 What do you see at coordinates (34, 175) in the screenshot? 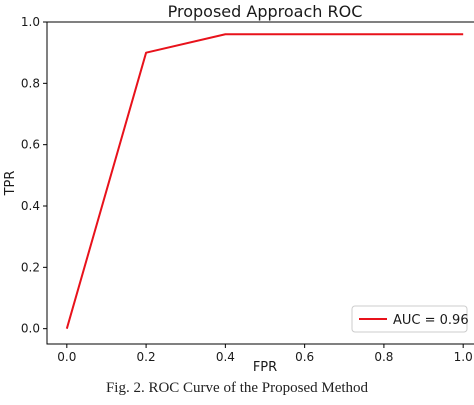
I see `y-axis-ticks: 0.0 0.2 0.4 0.6 0.8 1.0` at bounding box center [34, 175].